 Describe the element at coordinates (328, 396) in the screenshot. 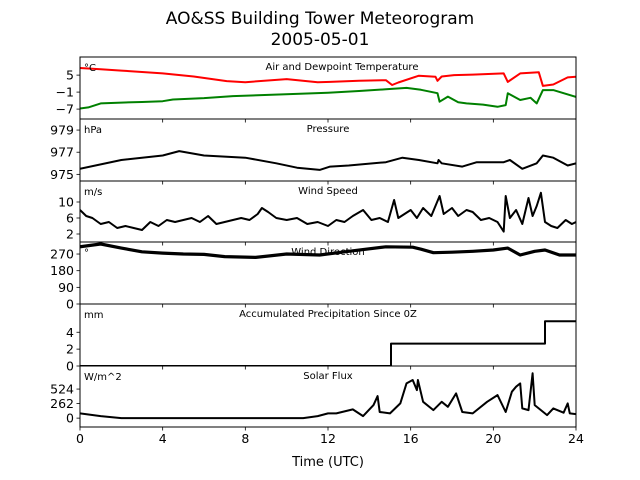

I see `series-line-solar-flux` at that location.